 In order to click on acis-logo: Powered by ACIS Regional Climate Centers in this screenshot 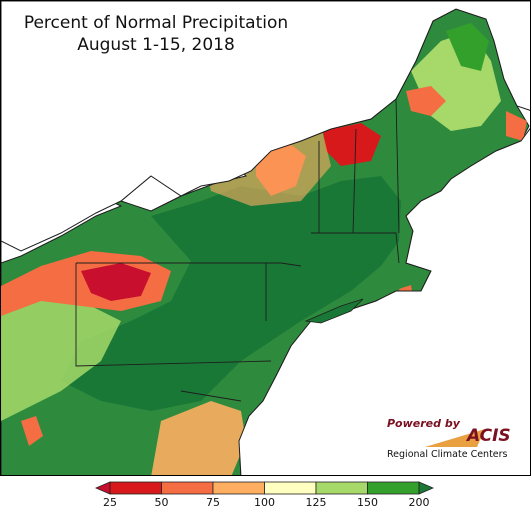, I will do `click(449, 438)`.